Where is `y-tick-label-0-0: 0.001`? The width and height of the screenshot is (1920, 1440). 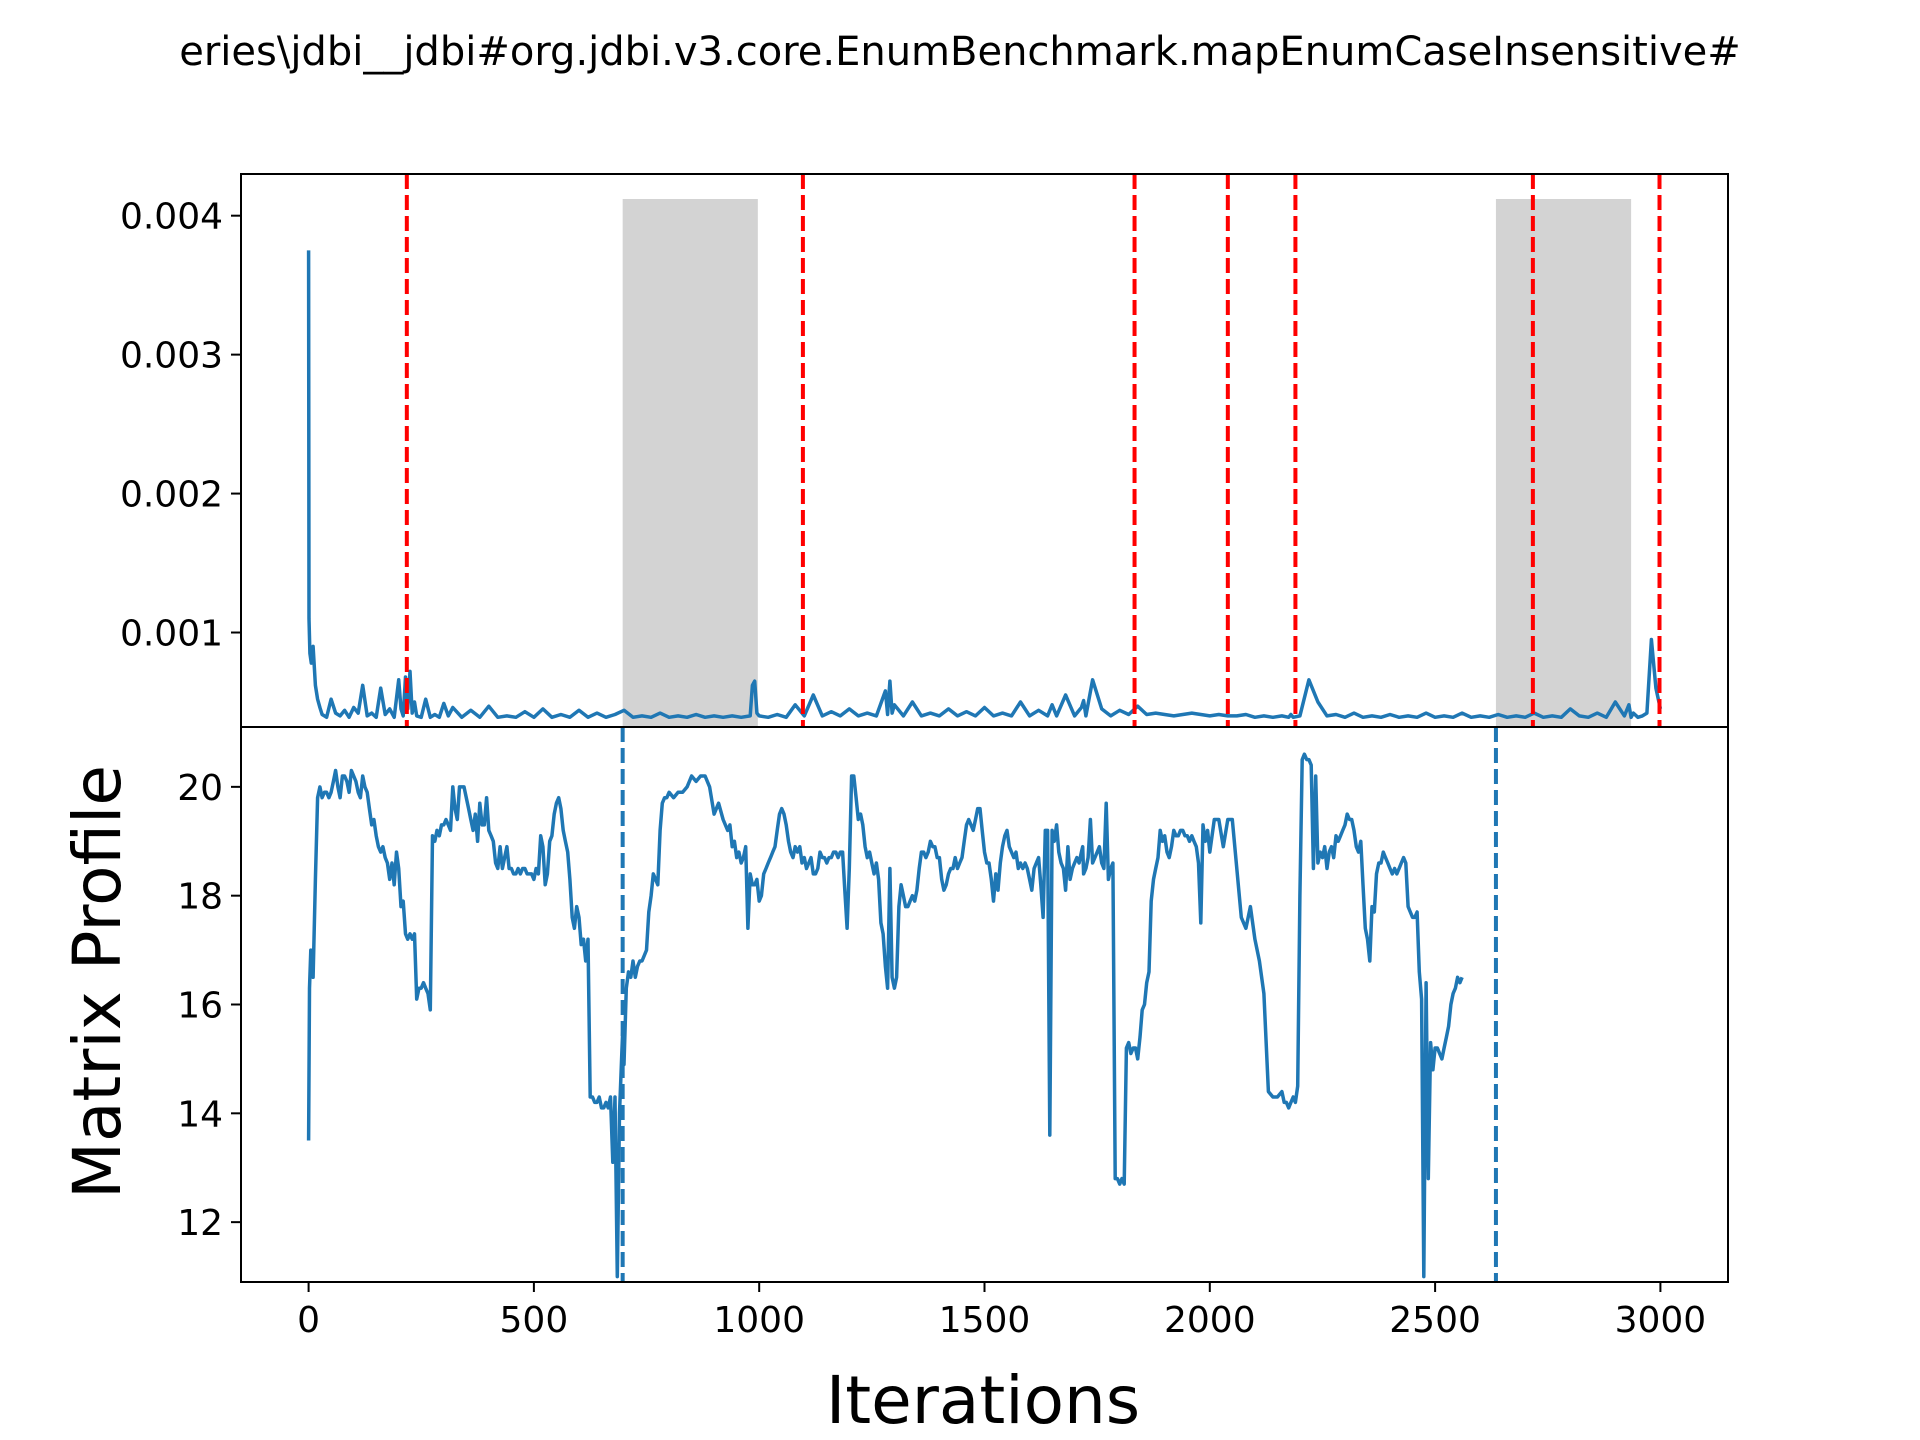 y-tick-label-0-0: 0.001 is located at coordinates (171, 634).